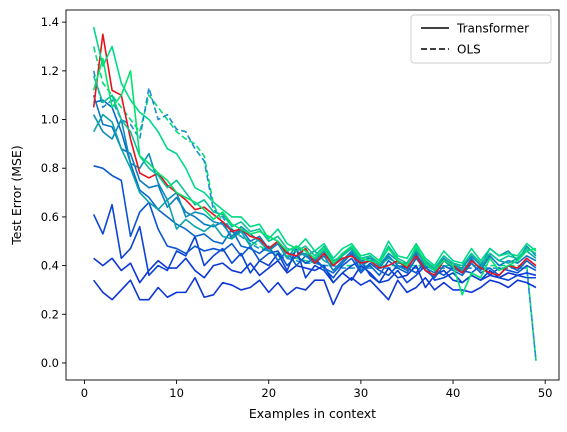 This screenshot has height=432, width=567. Describe the element at coordinates (50, 314) in the screenshot. I see `y-tick-label: 0.2` at that location.